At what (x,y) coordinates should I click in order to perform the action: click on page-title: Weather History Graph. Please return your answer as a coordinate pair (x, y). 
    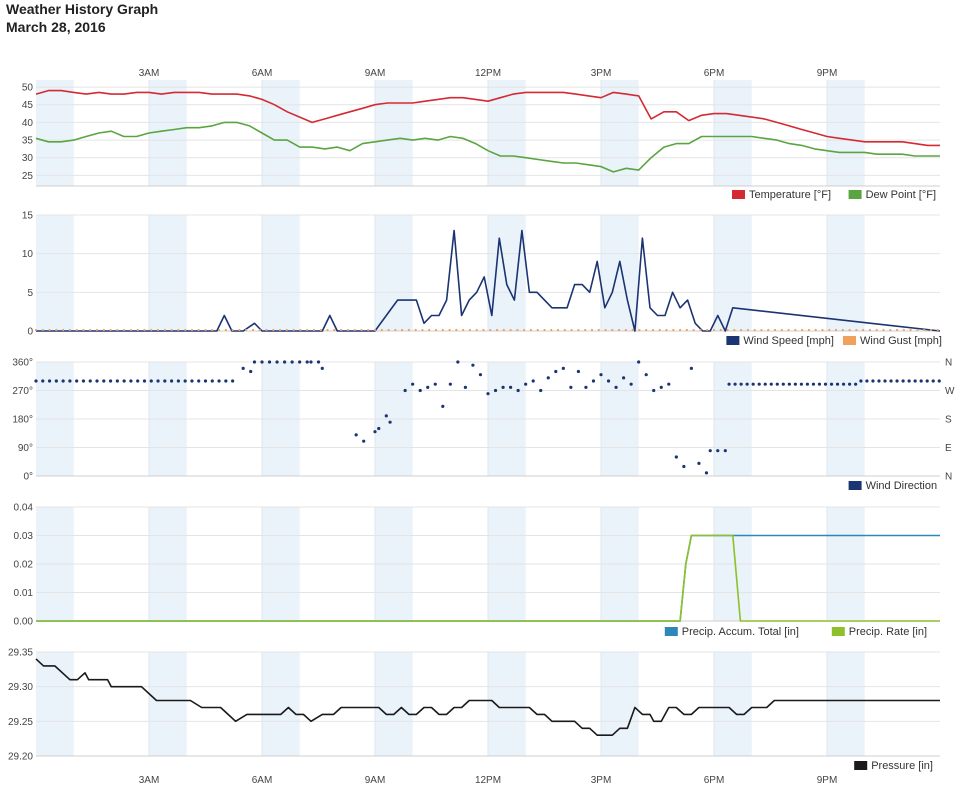
    Looking at the image, I should click on (82, 9).